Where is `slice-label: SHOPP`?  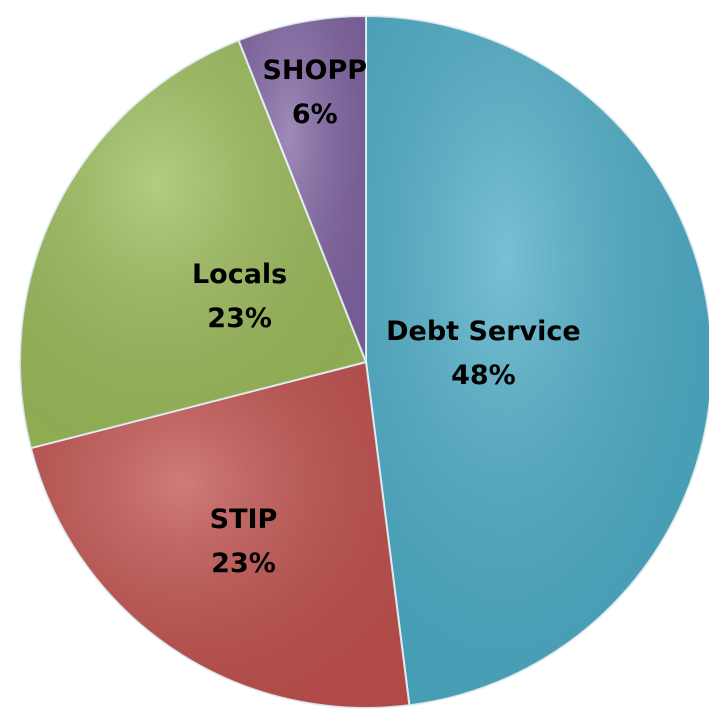 slice-label: SHOPP is located at coordinates (314, 70).